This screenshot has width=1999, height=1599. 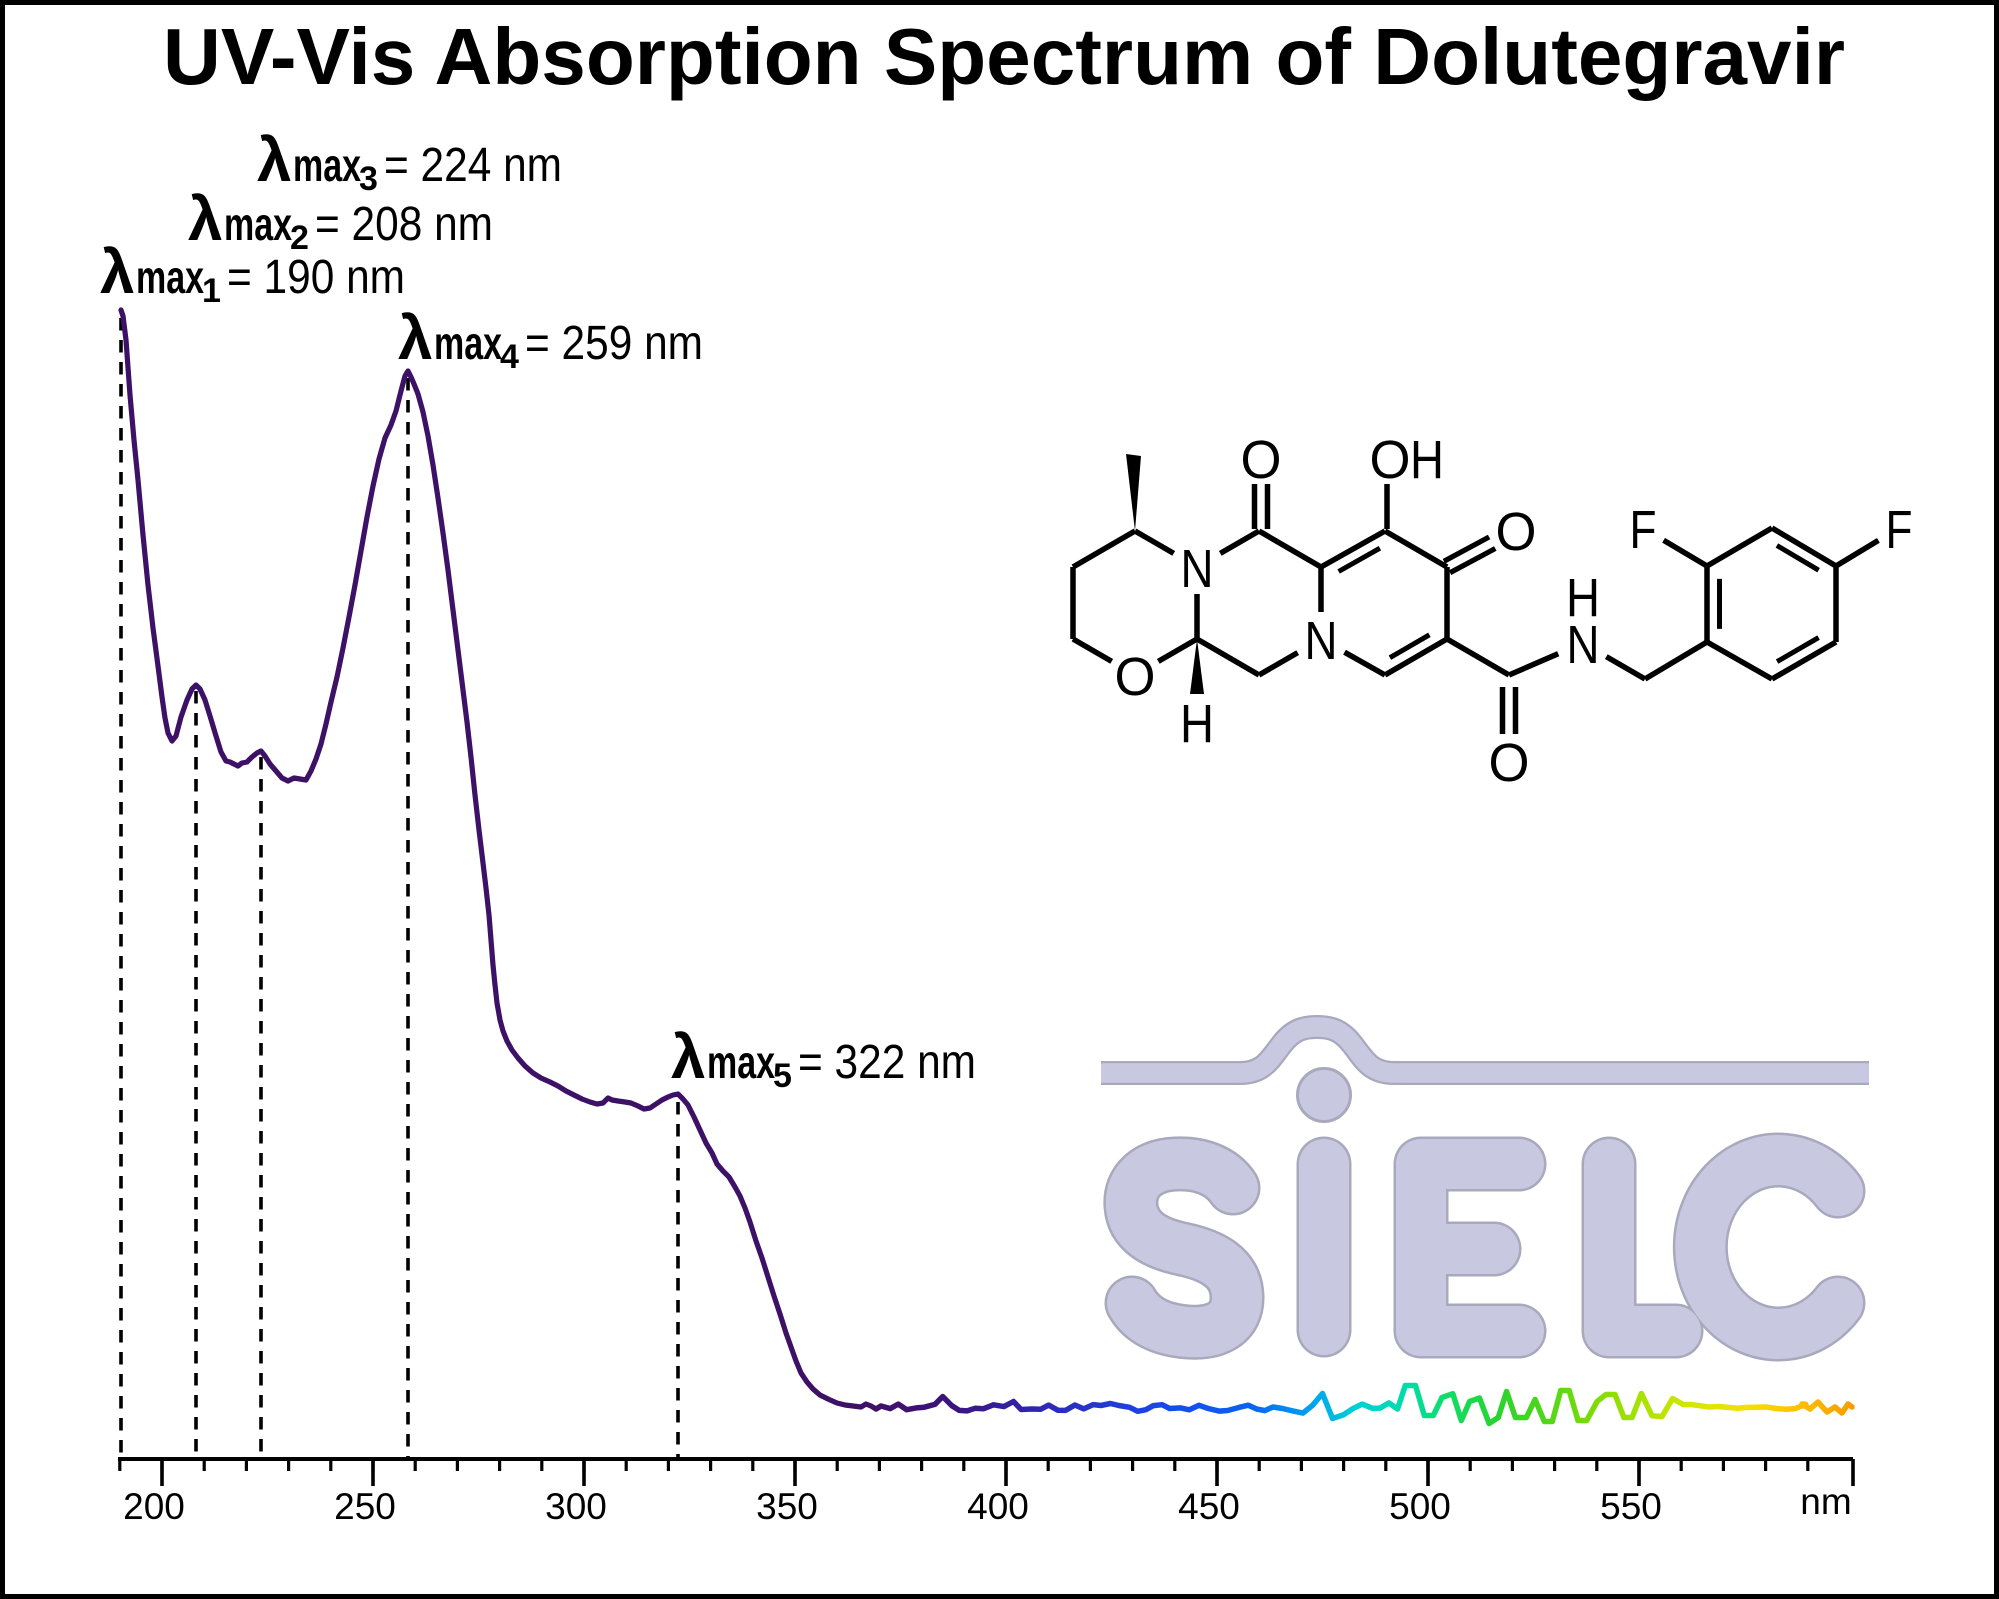 What do you see at coordinates (787, 1506) in the screenshot?
I see `svg-text: 350` at bounding box center [787, 1506].